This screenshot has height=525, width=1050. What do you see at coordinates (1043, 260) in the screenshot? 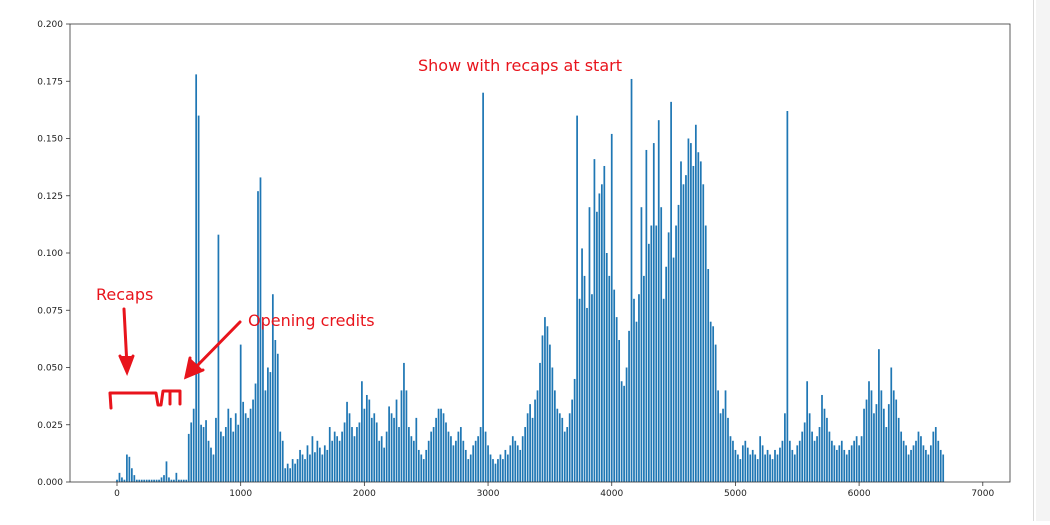
I see `scrollbar-track` at bounding box center [1043, 260].